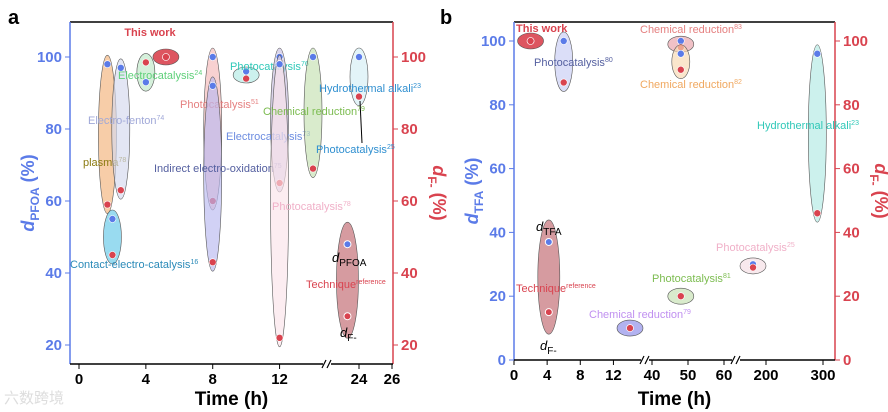 The height and width of the screenshot is (412, 888). I want to click on legend-fluoride-point, so click(548, 312).